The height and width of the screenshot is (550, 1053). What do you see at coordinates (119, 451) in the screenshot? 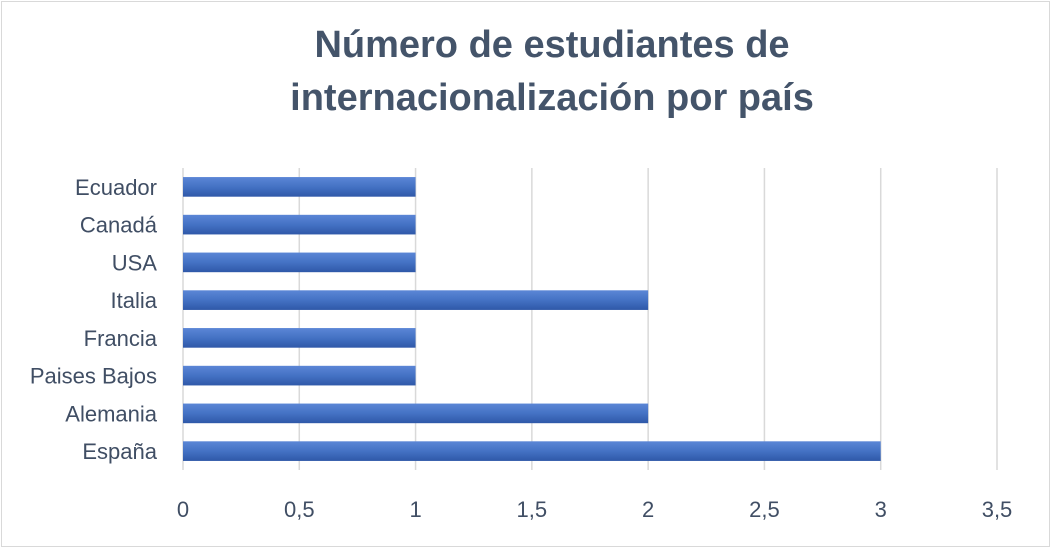
I see `category-label: España` at bounding box center [119, 451].